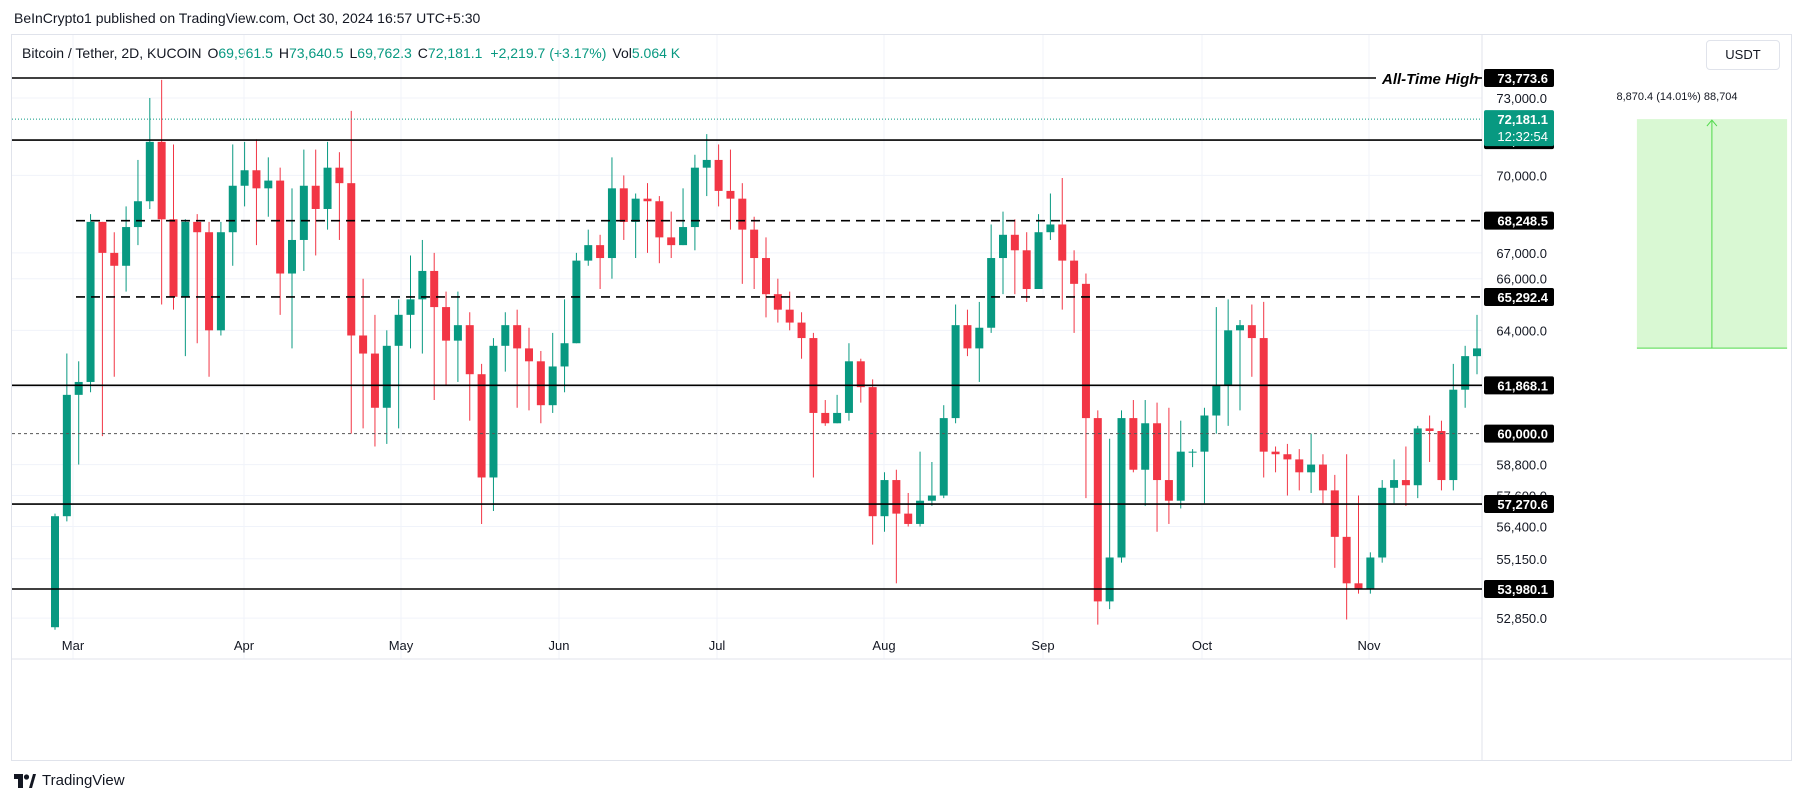 The image size is (1804, 803). I want to click on y-tick-label: 58,800.0, so click(1521, 465).